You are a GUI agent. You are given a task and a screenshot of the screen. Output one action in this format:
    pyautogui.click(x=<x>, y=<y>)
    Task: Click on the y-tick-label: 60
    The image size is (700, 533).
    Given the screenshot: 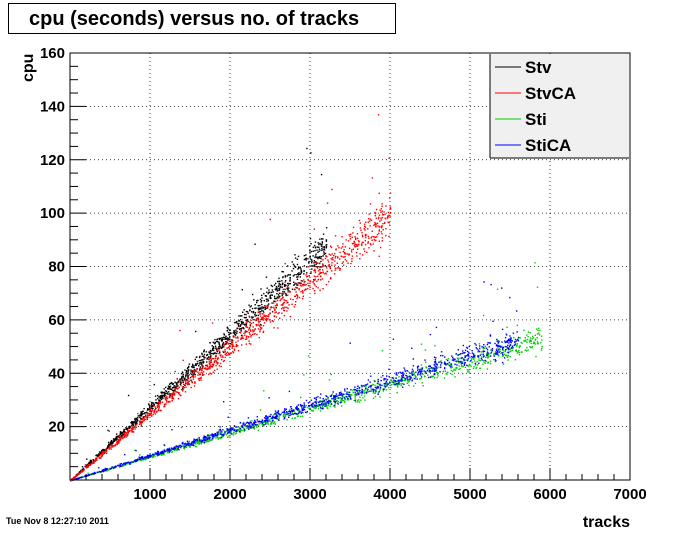 What is the action you would take?
    pyautogui.click(x=56, y=320)
    